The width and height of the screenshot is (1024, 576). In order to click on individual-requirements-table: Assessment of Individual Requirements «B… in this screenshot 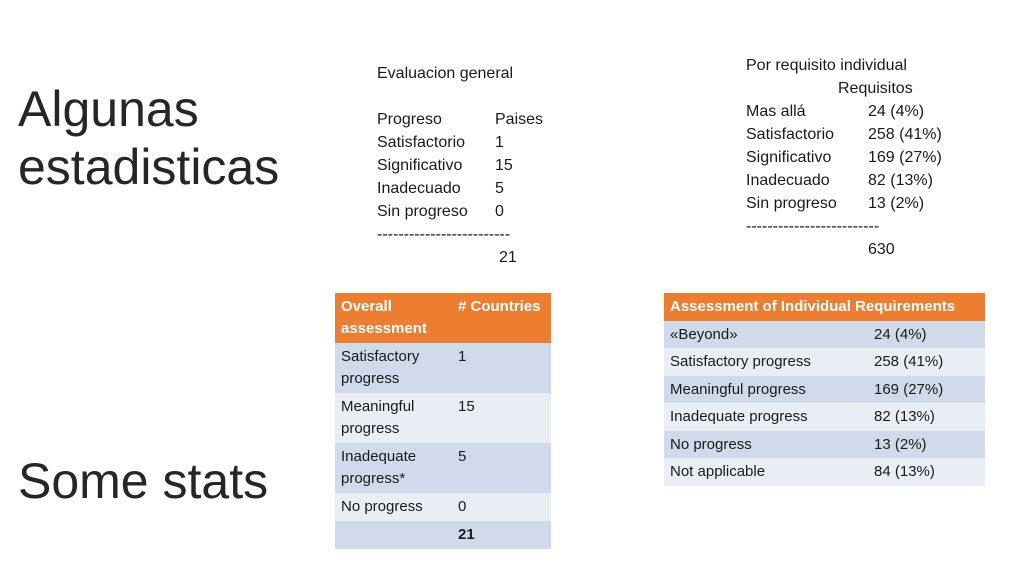, I will do `click(824, 389)`.